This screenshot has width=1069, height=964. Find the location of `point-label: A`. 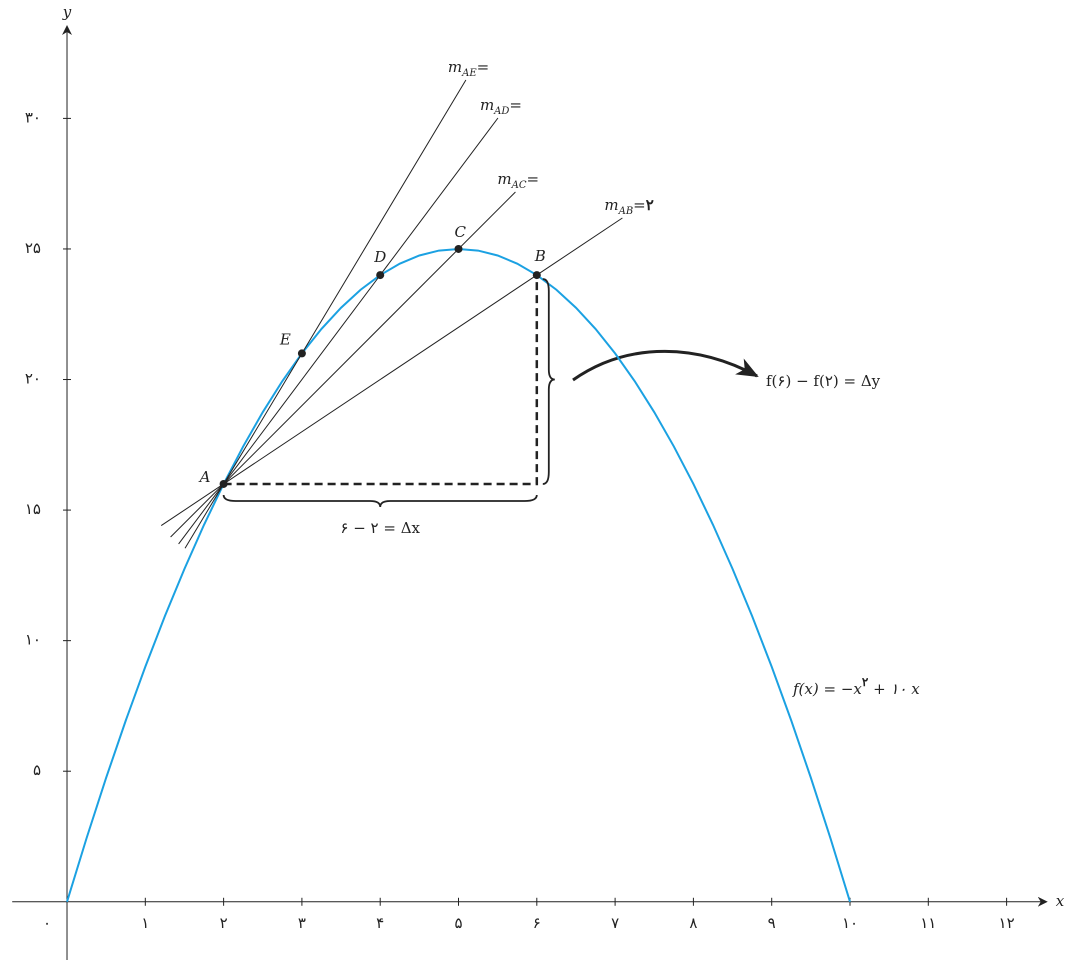

point-label: A is located at coordinates (204, 477).